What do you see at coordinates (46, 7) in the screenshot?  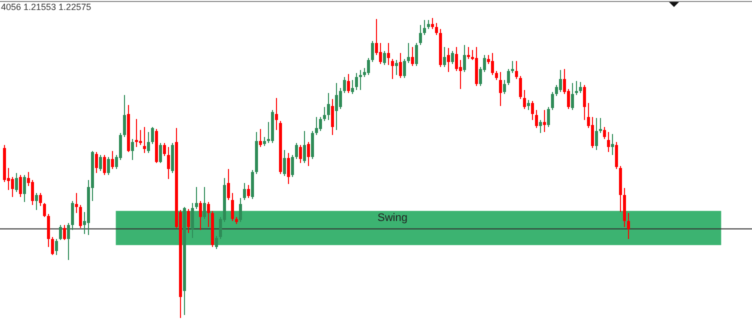 I see `text: 4056 1.21553 1.22575` at bounding box center [46, 7].